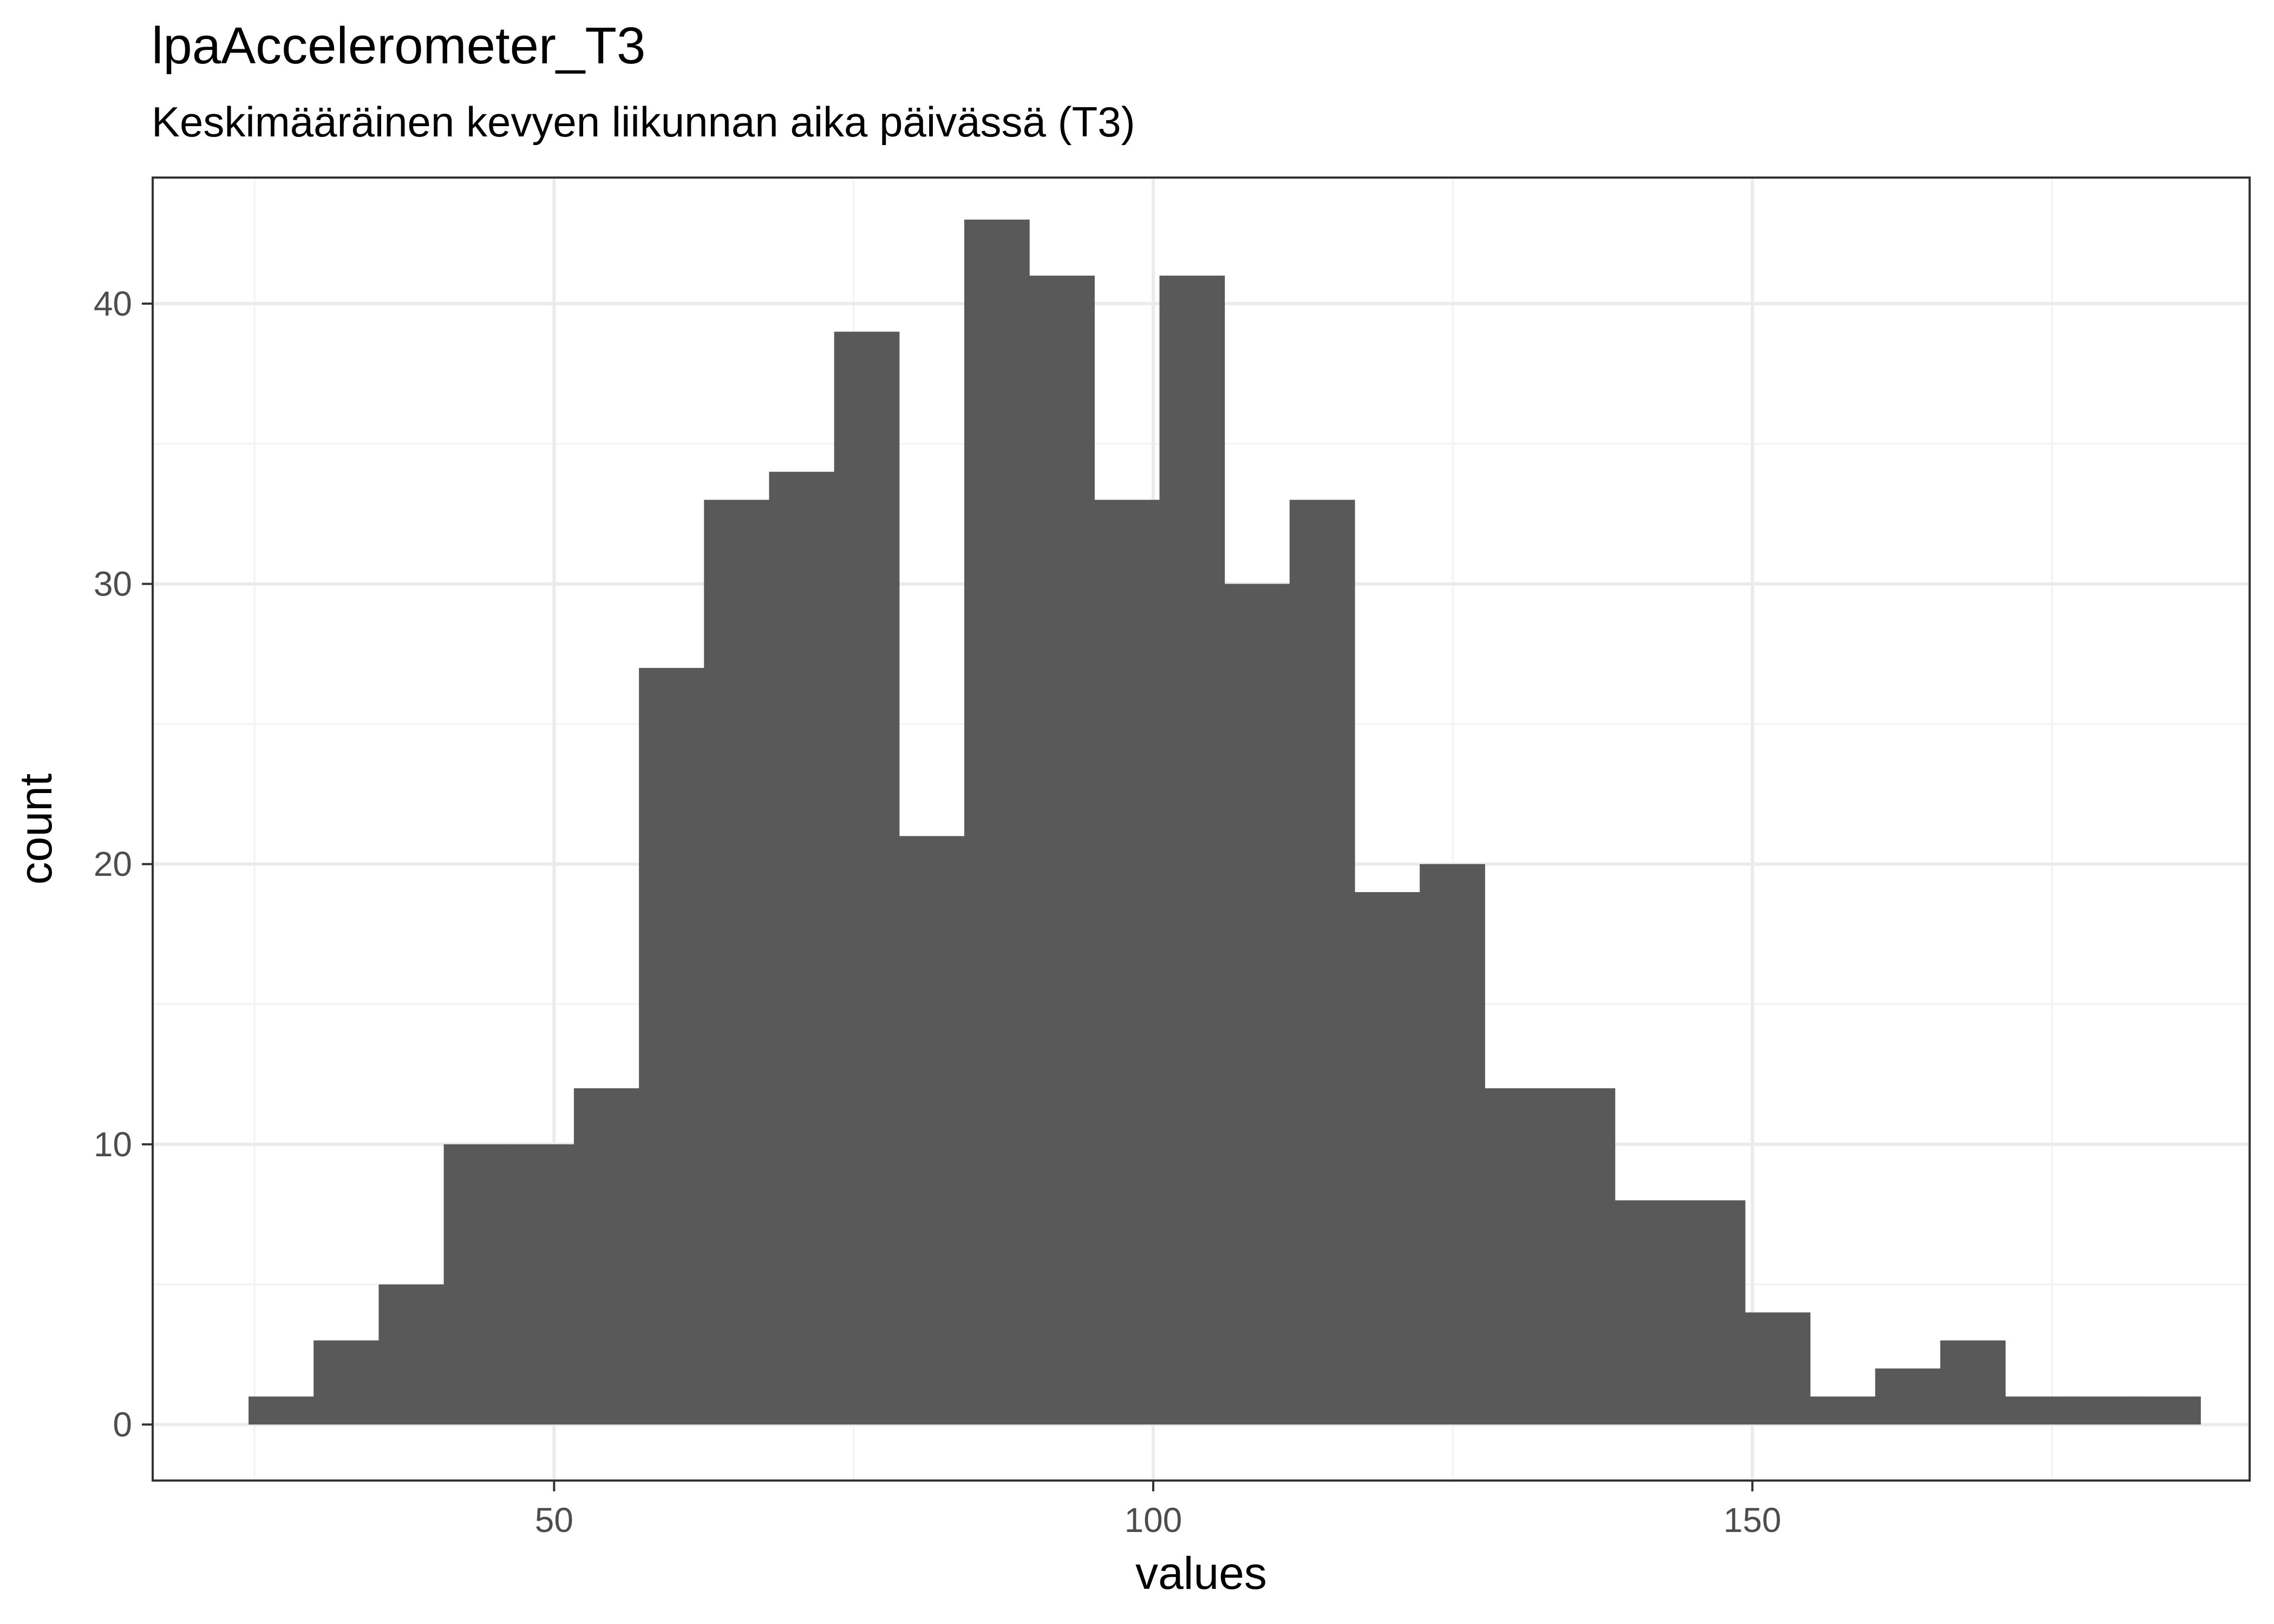  I want to click on y-tick-label: 40, so click(113, 304).